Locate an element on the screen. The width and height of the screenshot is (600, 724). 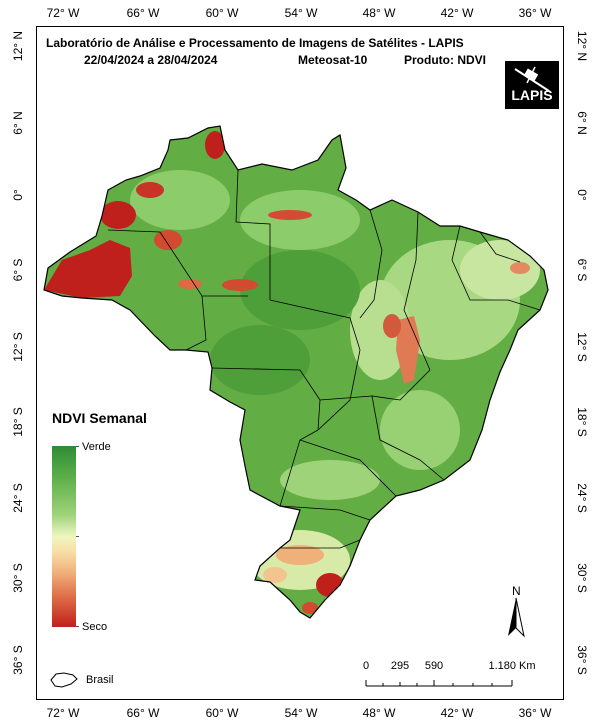
lon-label-36w-bottom: 36° W is located at coordinates (535, 713).